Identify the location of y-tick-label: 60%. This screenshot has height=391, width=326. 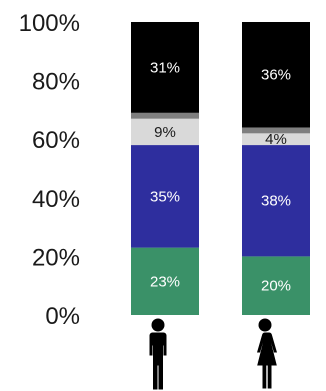
(56, 140).